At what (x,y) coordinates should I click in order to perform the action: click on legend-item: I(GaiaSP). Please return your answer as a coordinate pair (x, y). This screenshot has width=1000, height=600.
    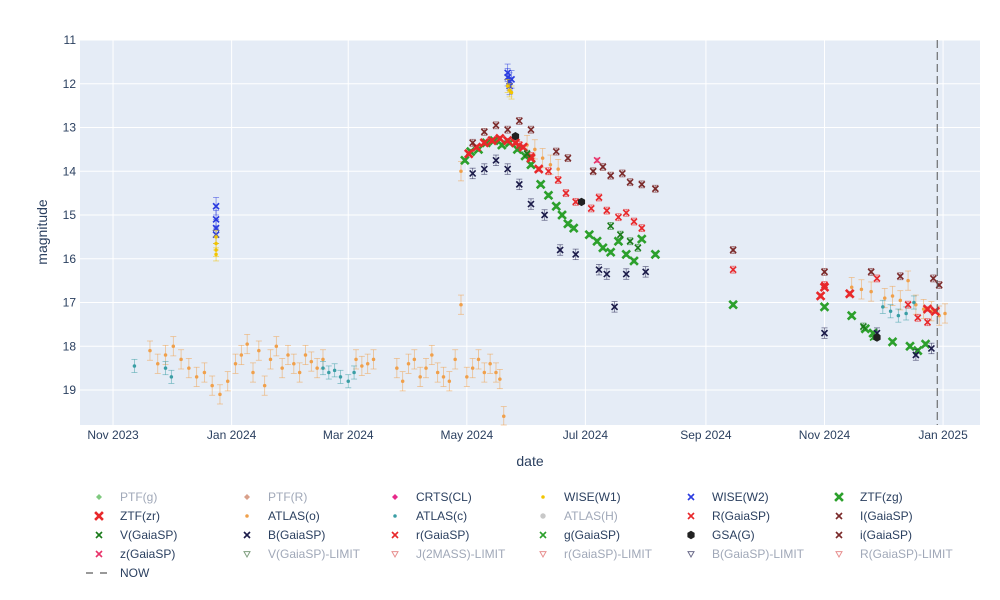
    Looking at the image, I should click on (874, 516).